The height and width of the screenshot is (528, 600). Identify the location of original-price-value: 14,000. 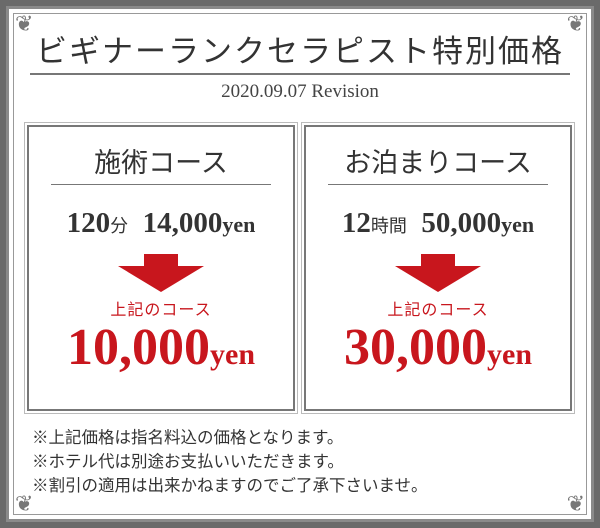
(182, 223).